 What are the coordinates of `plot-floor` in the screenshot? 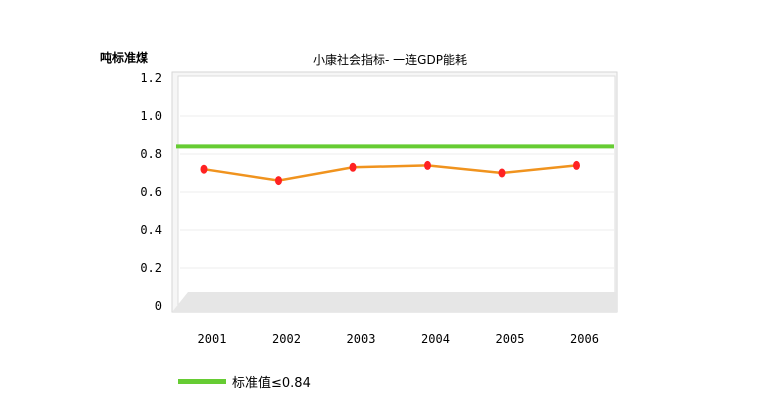 It's located at (394, 302).